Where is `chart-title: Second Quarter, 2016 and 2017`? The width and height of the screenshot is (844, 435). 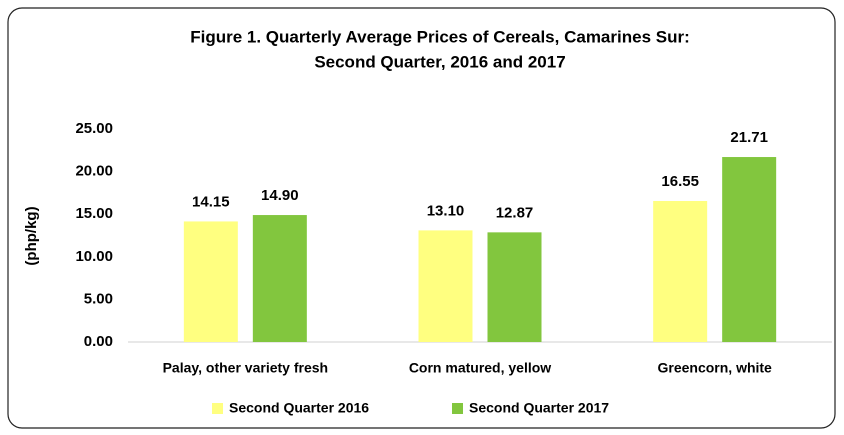
chart-title: Second Quarter, 2016 and 2017 is located at coordinates (439, 61).